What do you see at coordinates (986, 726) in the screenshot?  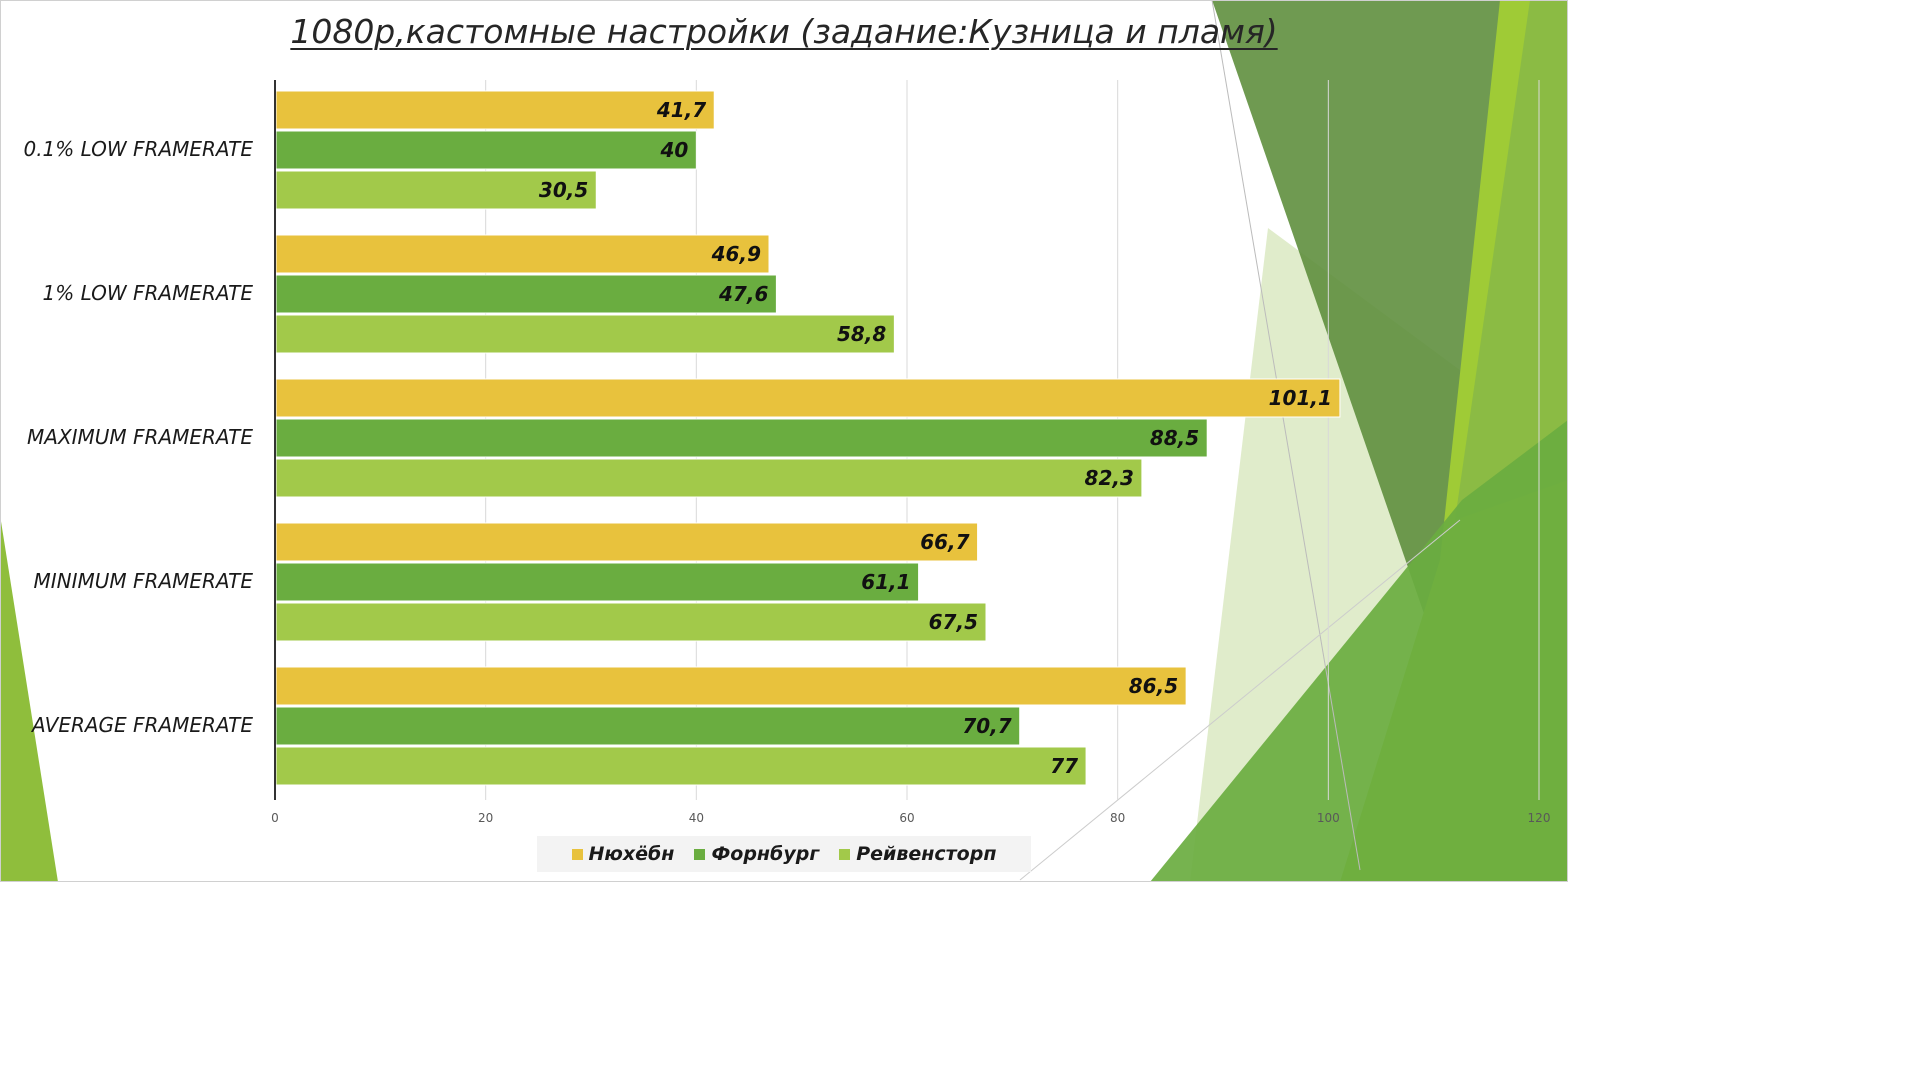 I see `data-label: 70,7` at bounding box center [986, 726].